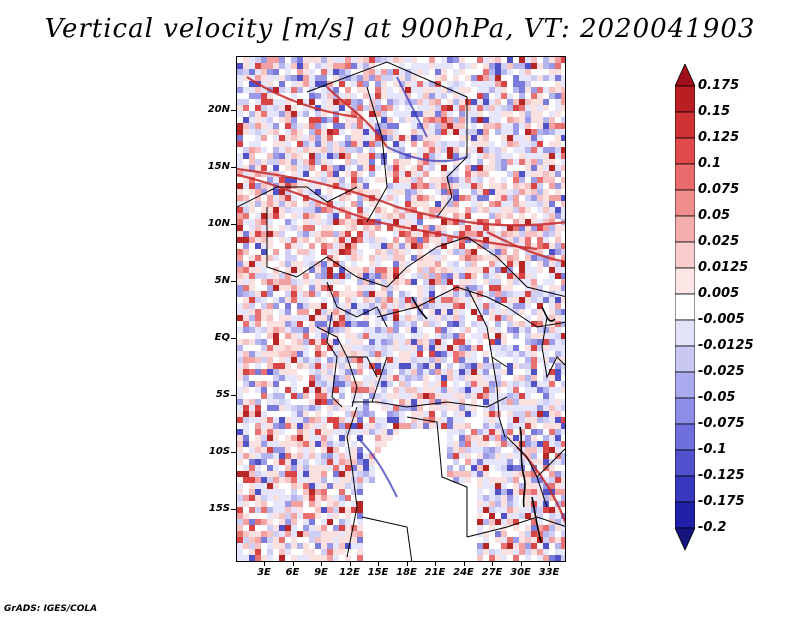  Describe the element at coordinates (463, 572) in the screenshot. I see `lon-label: 24E` at that location.